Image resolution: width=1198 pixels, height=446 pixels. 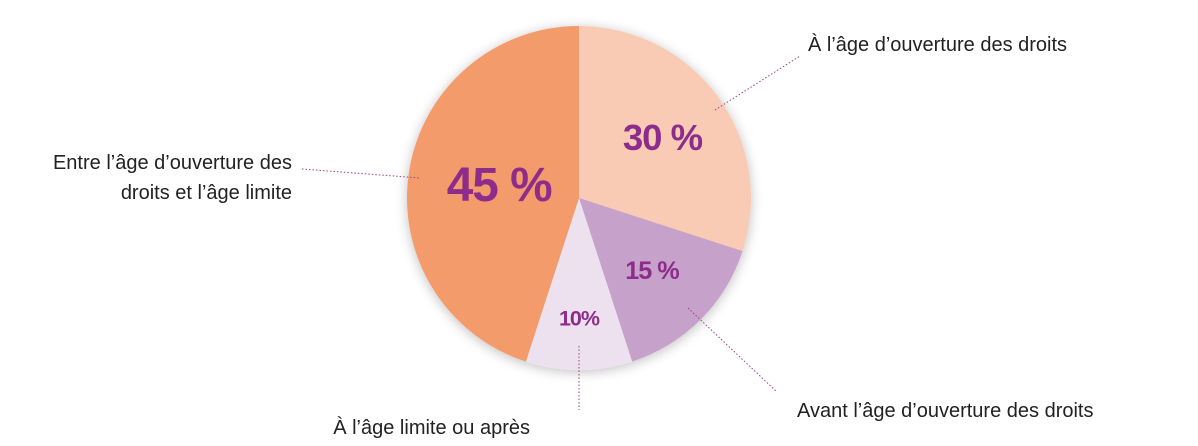 What do you see at coordinates (945, 411) in the screenshot?
I see `category-label: Avant l’âge d’ouverture des droits` at bounding box center [945, 411].